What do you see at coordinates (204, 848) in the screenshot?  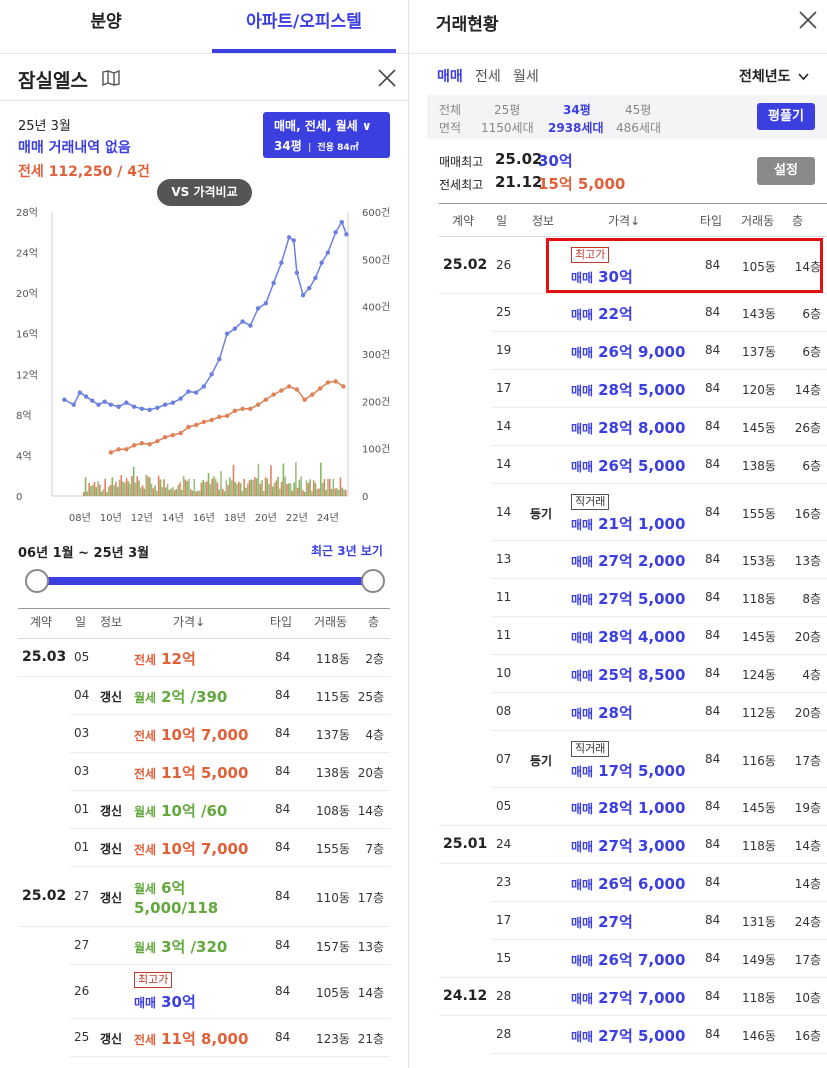 I see `table-row: 01 갱신 전세 10억 7,000 84 155동 7층` at bounding box center [204, 848].